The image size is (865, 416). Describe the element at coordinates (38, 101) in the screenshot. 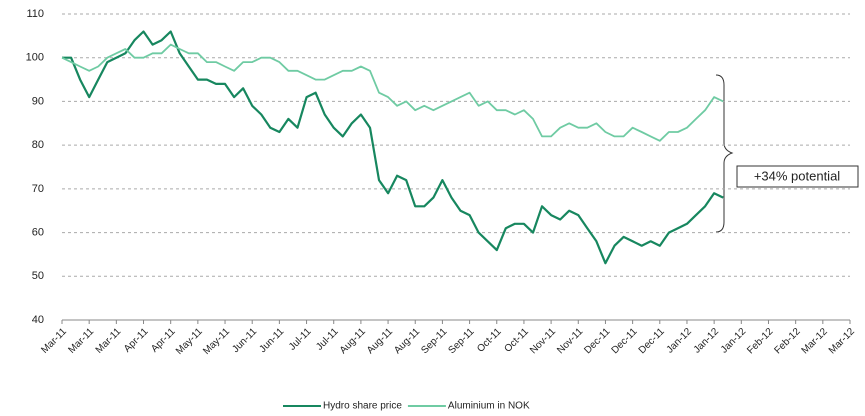

I see `y-tick-label: 90` at that location.